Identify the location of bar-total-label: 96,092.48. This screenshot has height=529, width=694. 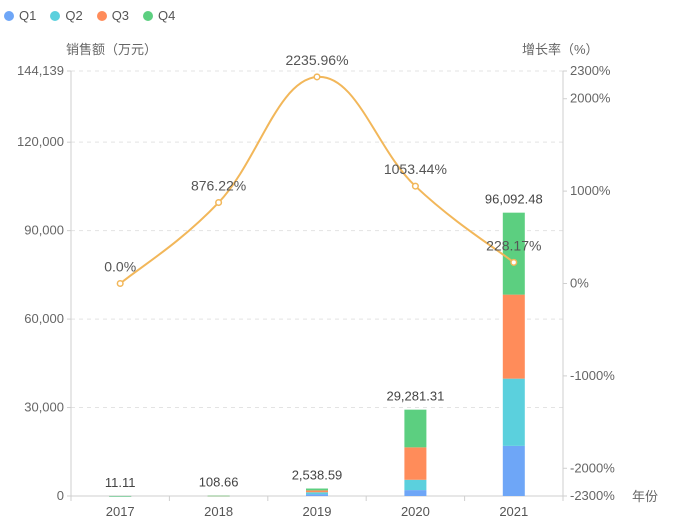
(514, 199).